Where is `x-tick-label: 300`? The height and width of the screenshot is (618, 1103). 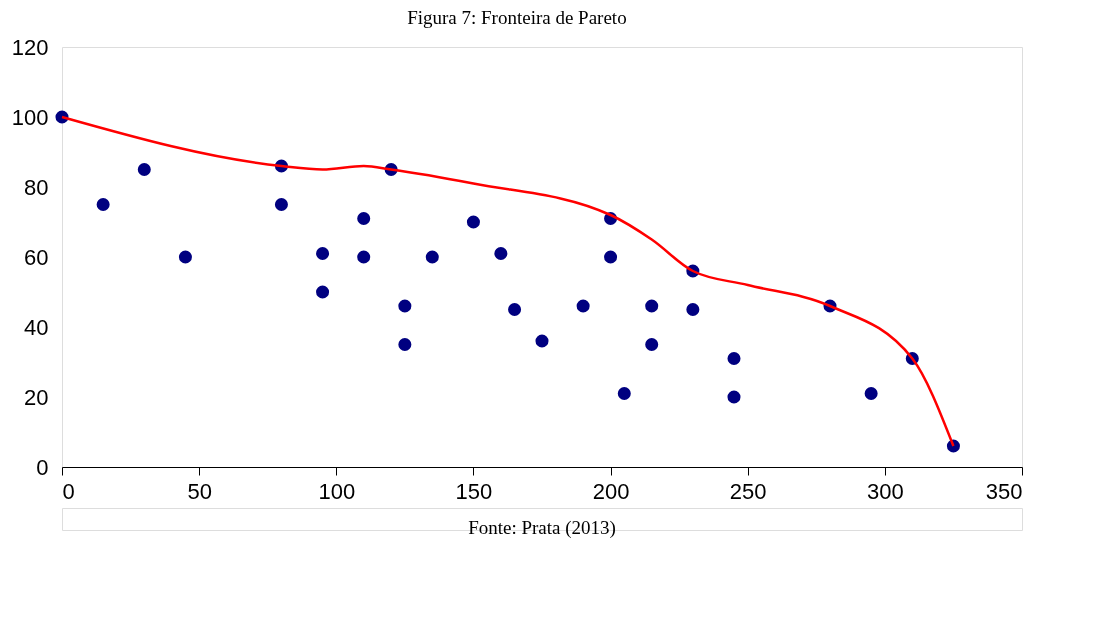
x-tick-label: 300 is located at coordinates (885, 491).